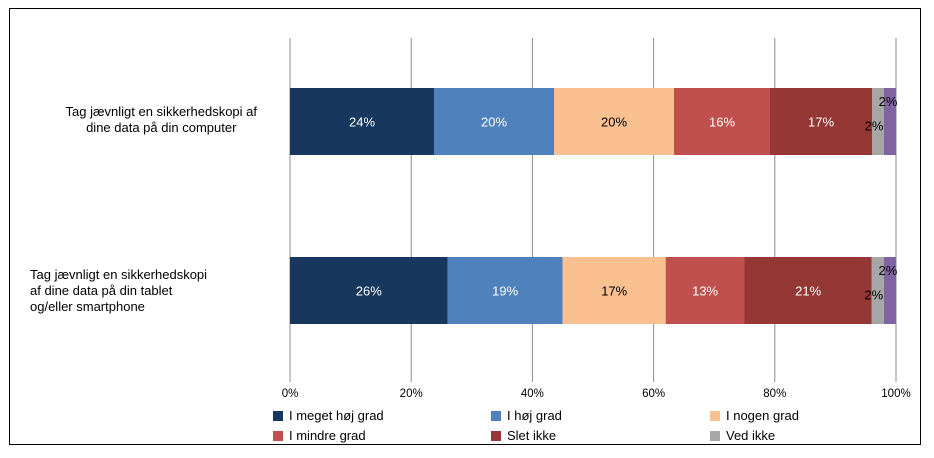 The image size is (934, 458). Describe the element at coordinates (532, 394) in the screenshot. I see `x-tick-label: 40%` at that location.